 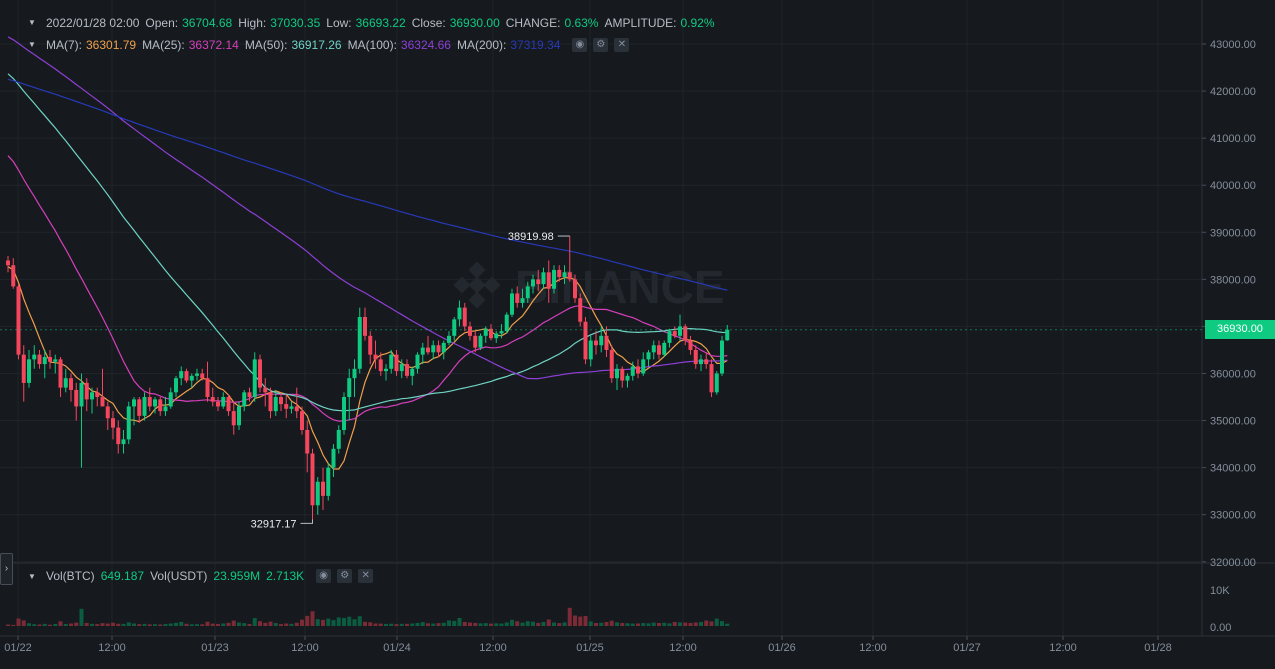 What do you see at coordinates (70, 576) in the screenshot?
I see `vol-btc-label: Vol(BTC)` at bounding box center [70, 576].